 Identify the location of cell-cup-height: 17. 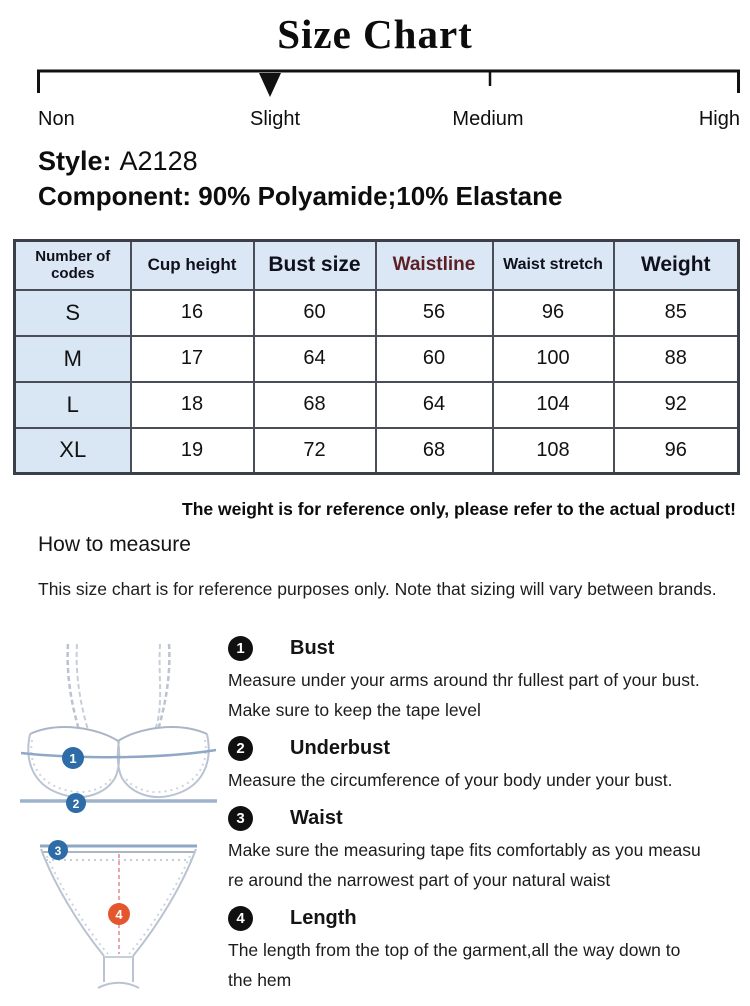
(192, 358).